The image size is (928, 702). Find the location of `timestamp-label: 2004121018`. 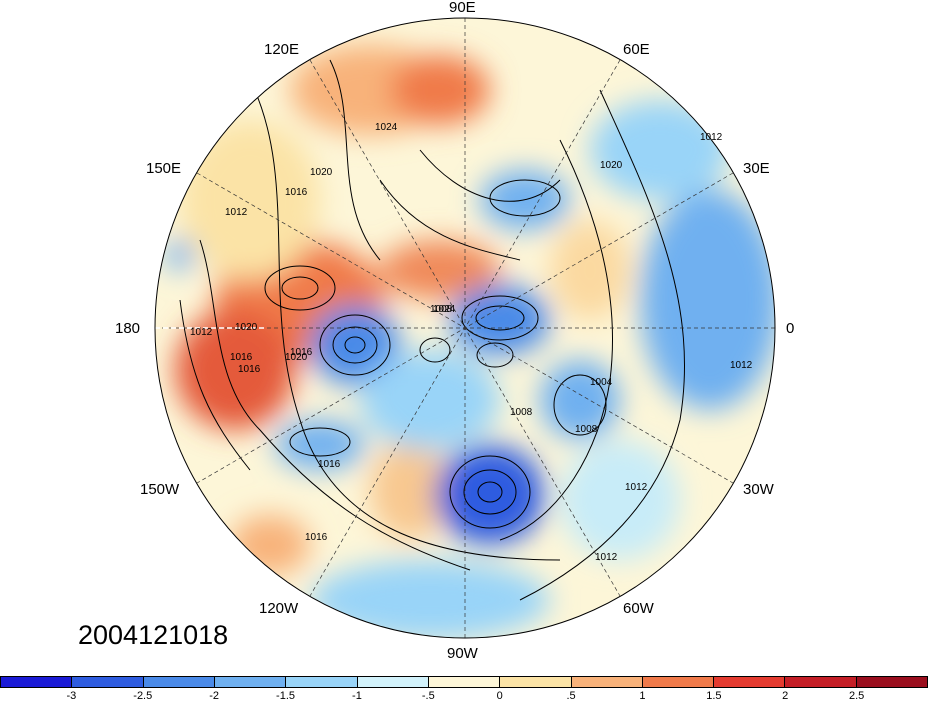

timestamp-label: 2004121018 is located at coordinates (153, 635).